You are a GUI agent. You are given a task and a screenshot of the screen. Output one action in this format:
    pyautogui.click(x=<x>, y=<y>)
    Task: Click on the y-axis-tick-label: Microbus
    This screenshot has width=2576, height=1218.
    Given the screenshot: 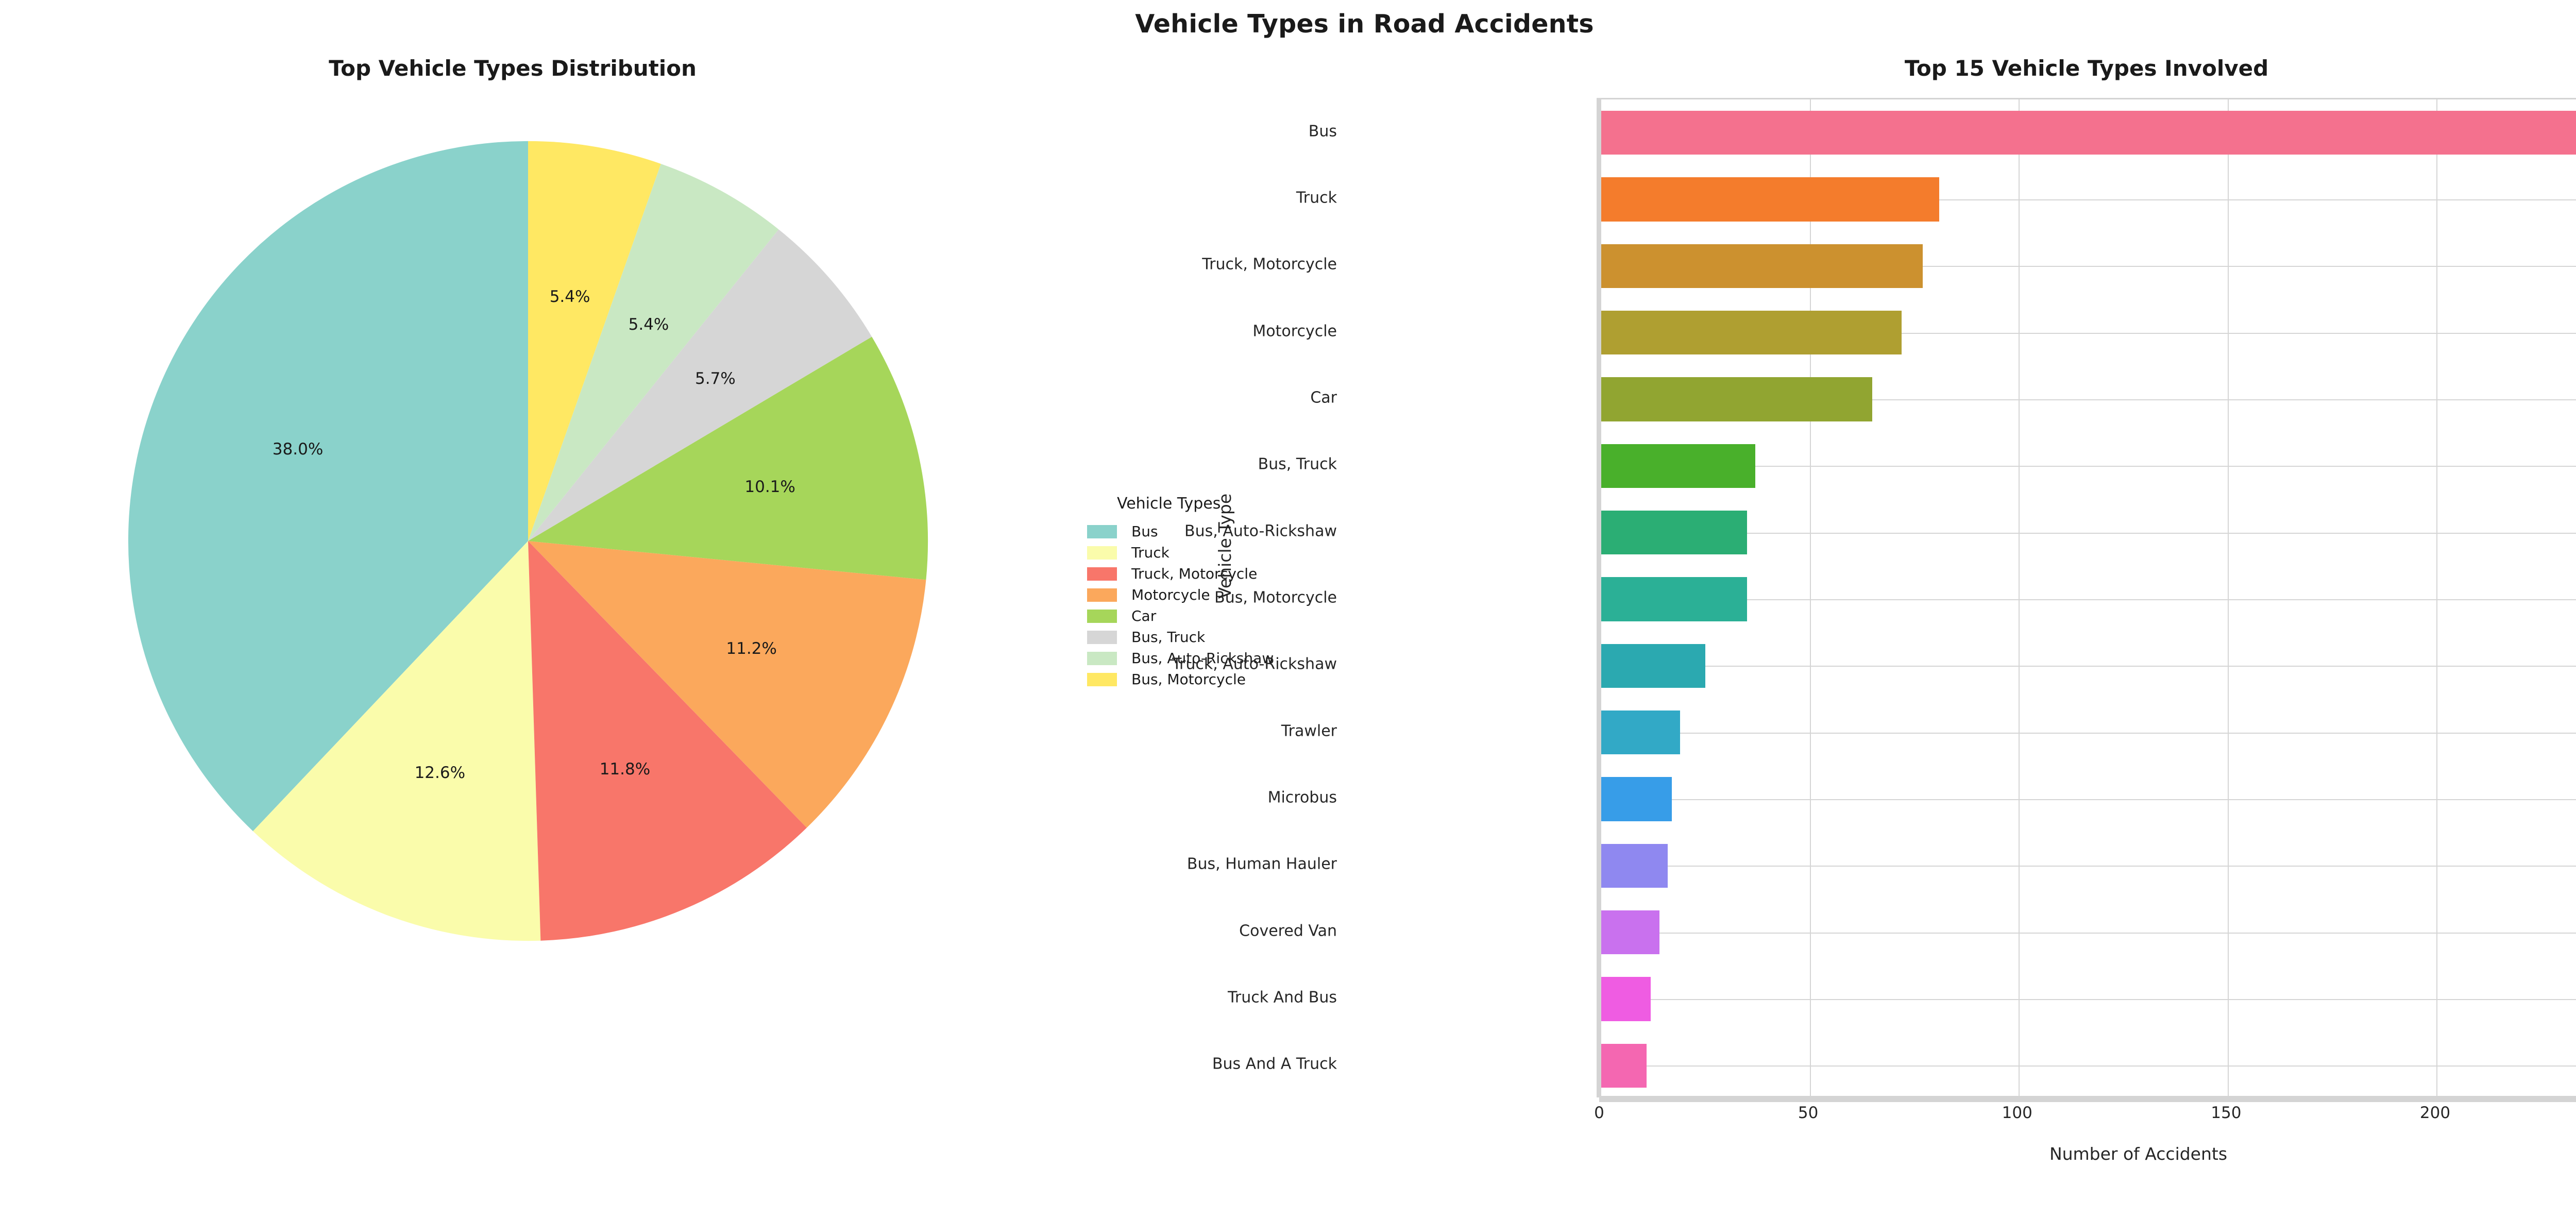 What is the action you would take?
    pyautogui.click(x=1302, y=798)
    